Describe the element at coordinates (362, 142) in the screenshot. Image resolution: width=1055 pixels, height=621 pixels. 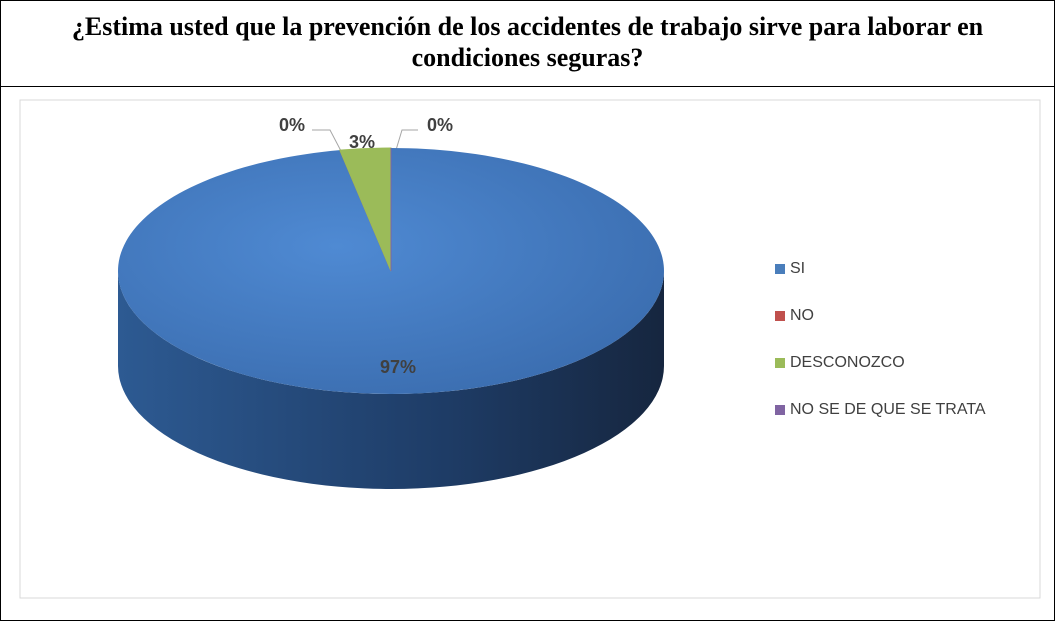
I see `data-label: 3%` at that location.